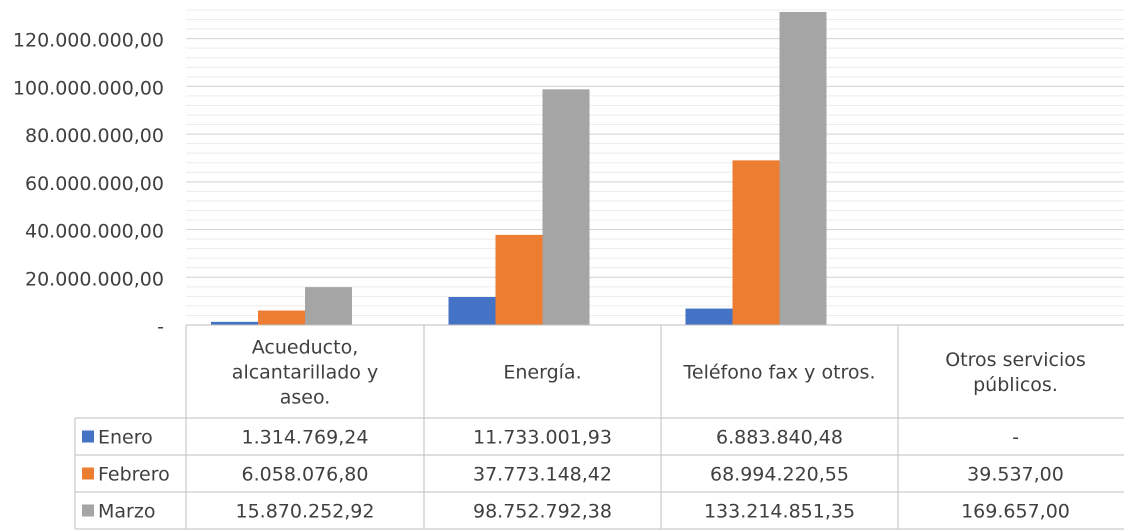 The height and width of the screenshot is (531, 1124). Describe the element at coordinates (1015, 512) in the screenshot. I see `data-label: 169.657,00` at that location.